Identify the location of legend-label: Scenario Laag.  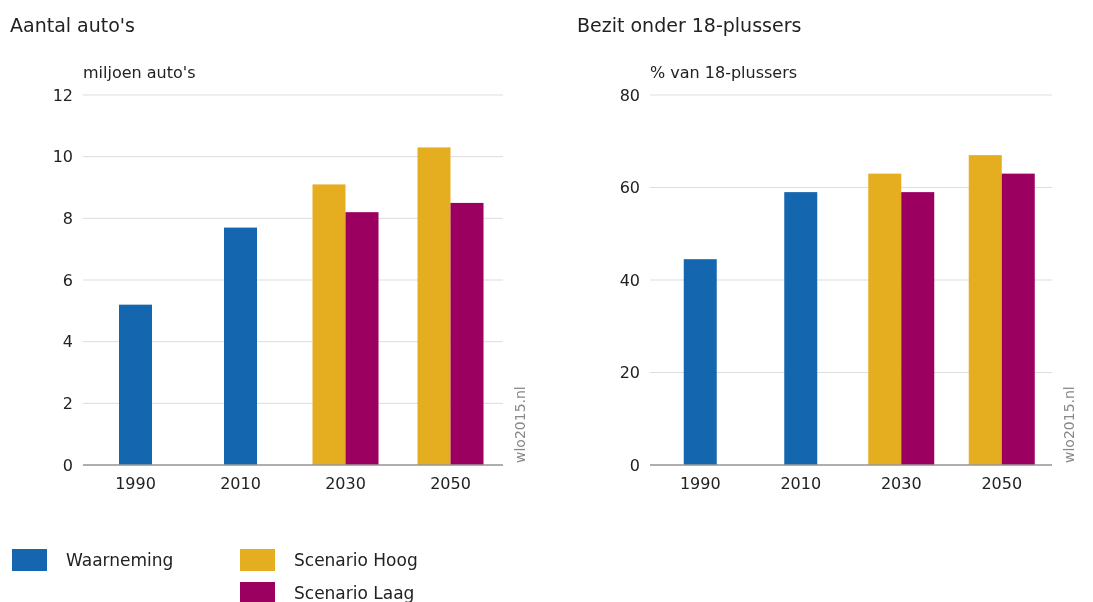
(354, 592).